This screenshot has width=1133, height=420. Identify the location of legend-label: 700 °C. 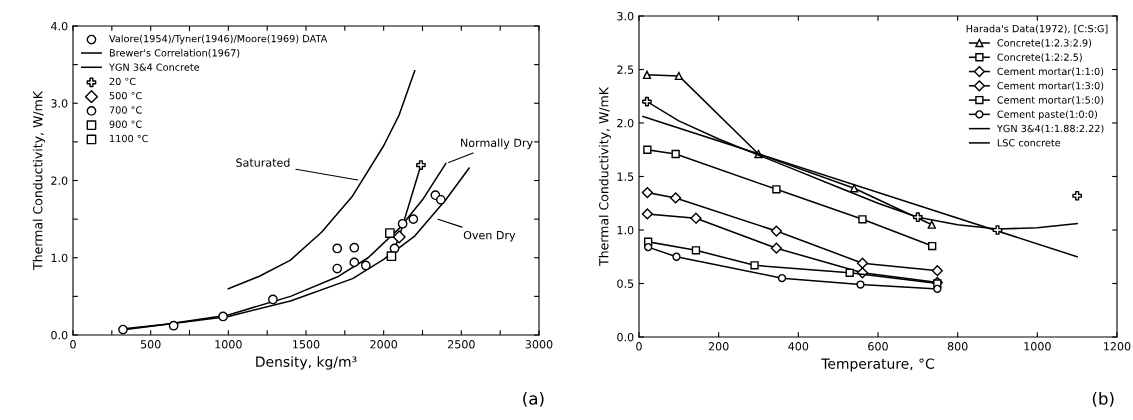
(125, 110).